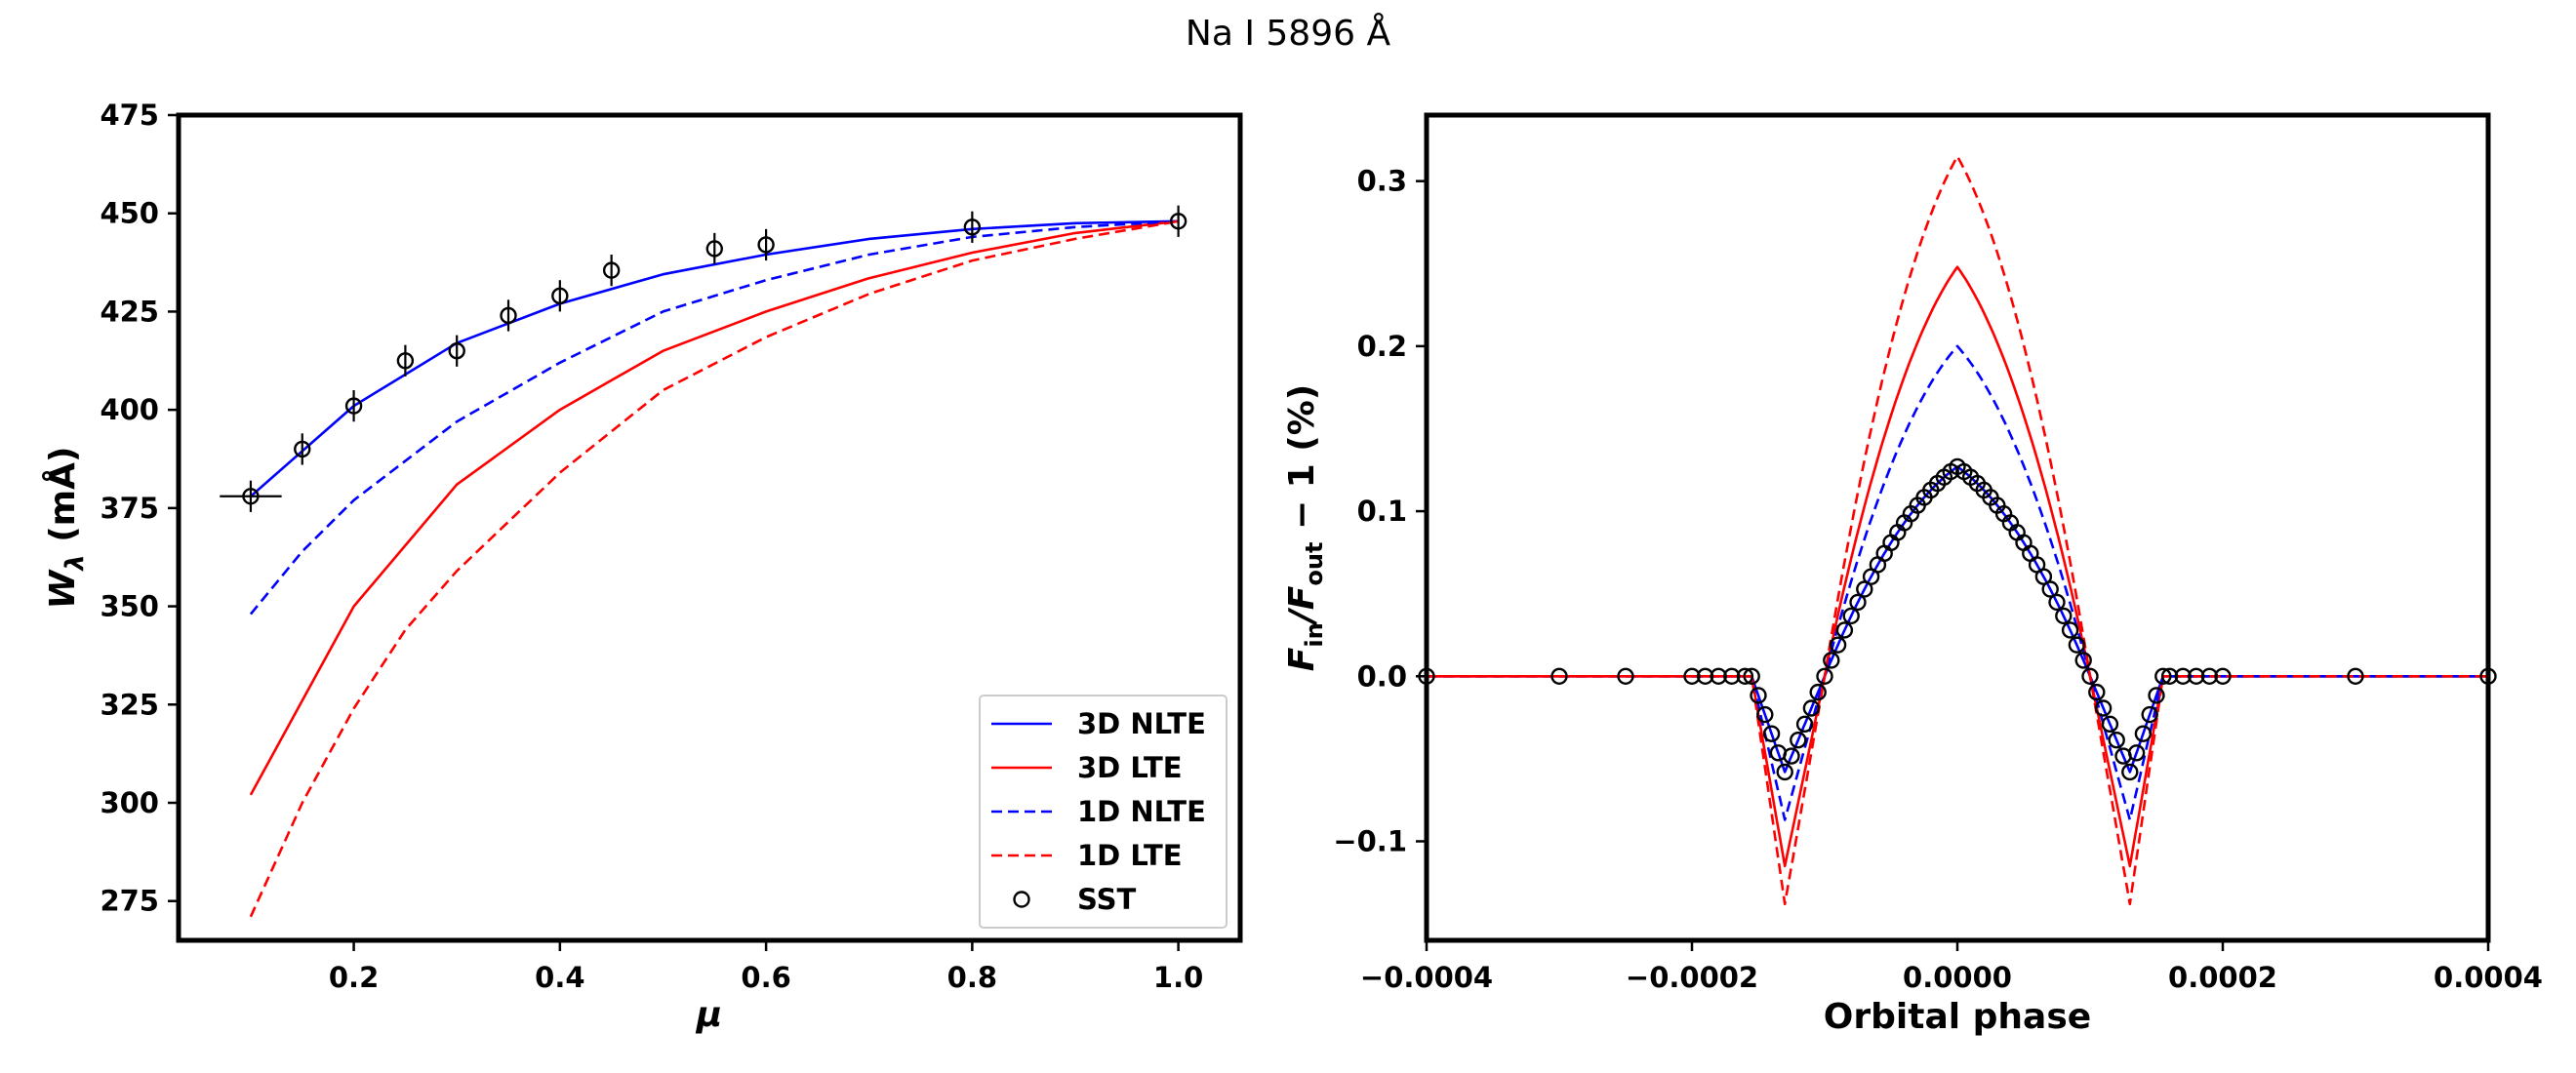 This screenshot has height=1073, width=2576. What do you see at coordinates (1288, 34) in the screenshot?
I see `figure-title: Na I 5896 Å` at bounding box center [1288, 34].